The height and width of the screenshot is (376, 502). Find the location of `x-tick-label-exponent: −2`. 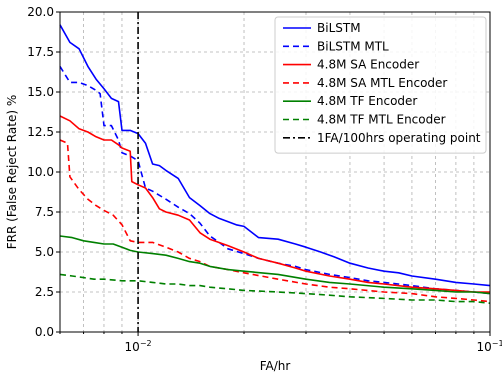

x-tick-label-exponent: −2 is located at coordinates (146, 343).